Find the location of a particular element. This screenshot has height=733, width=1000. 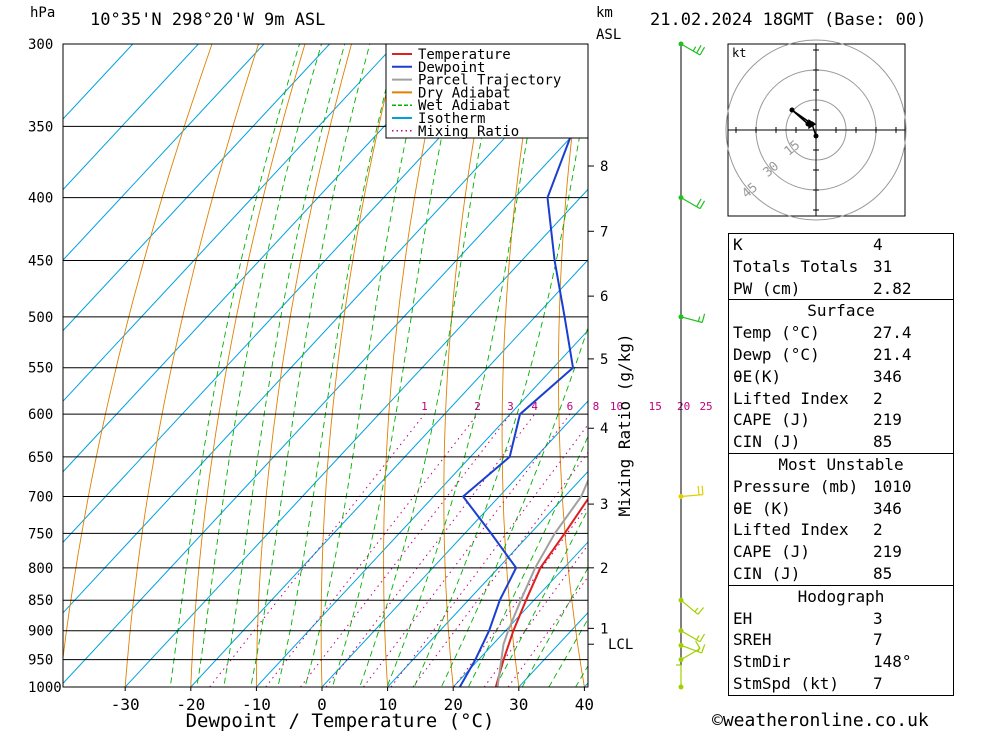

surface-key: θE(K) is located at coordinates (757, 376).